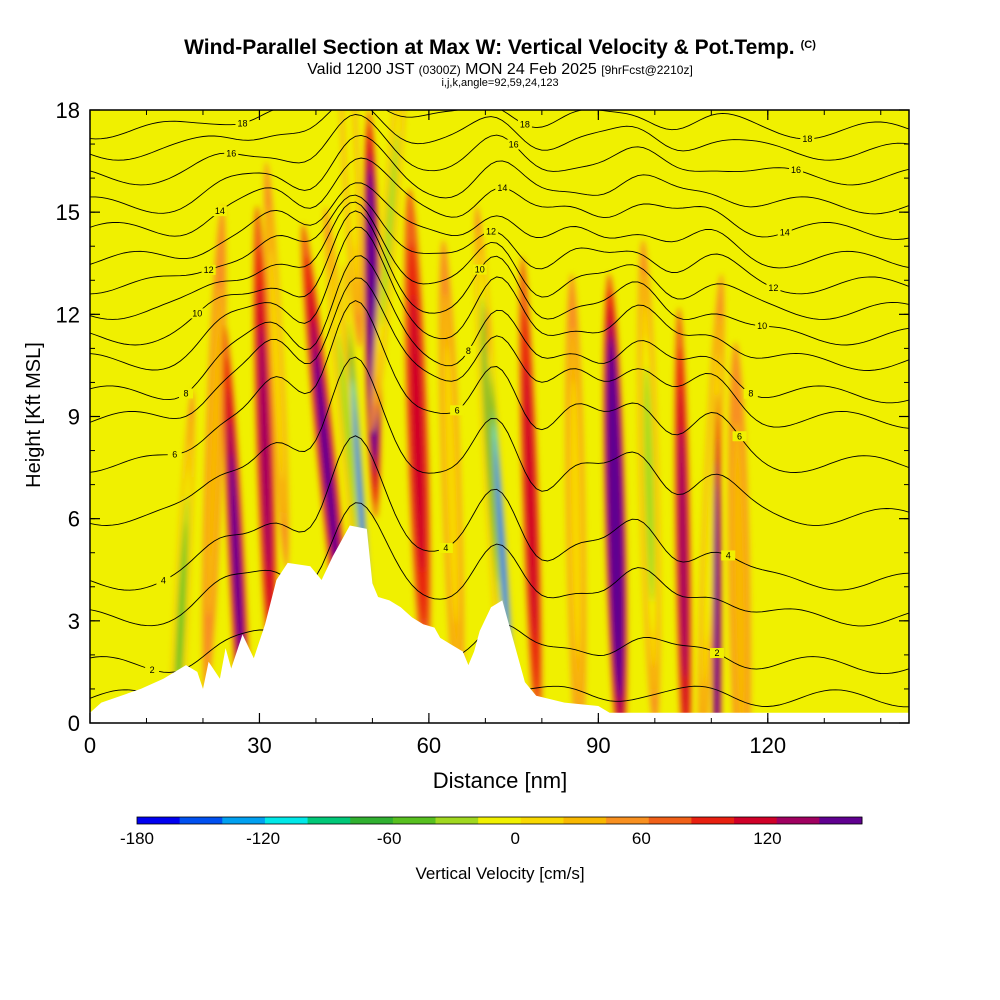 This screenshot has width=1000, height=1000. Describe the element at coordinates (796, 170) in the screenshot. I see `isentrope-label: 16` at that location.